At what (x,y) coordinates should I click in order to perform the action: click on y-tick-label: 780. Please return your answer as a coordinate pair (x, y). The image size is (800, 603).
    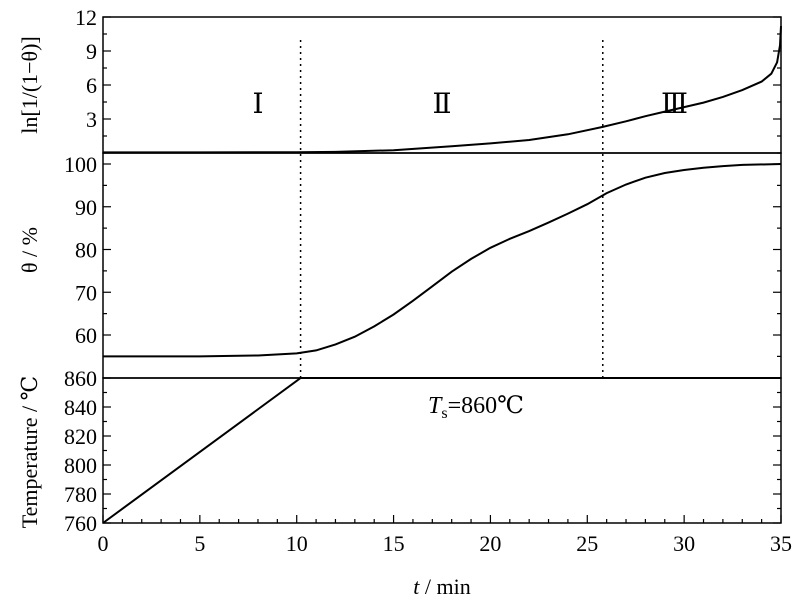
    Looking at the image, I should click on (80, 494).